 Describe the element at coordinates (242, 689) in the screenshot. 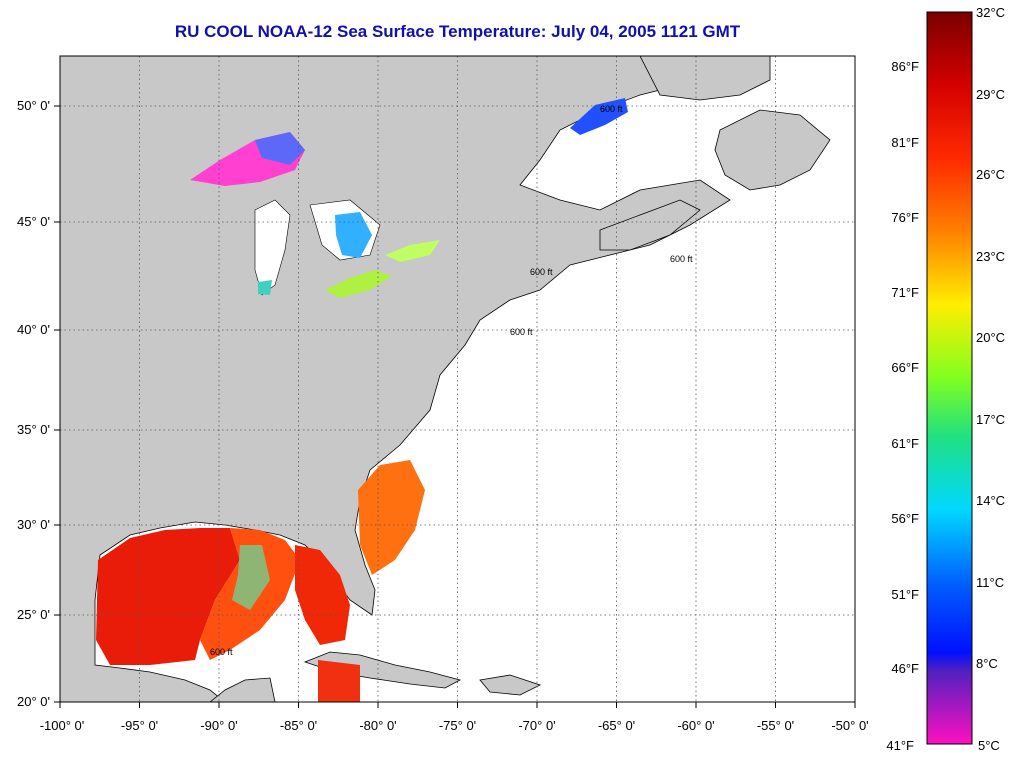

I see `yucatan-land` at that location.